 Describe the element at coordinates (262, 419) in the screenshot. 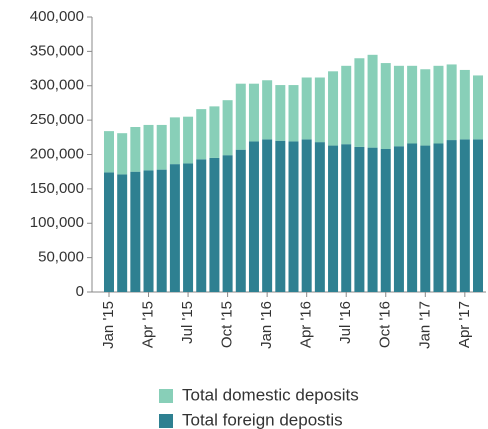

I see `legend-label: Total foreign depostis` at that location.